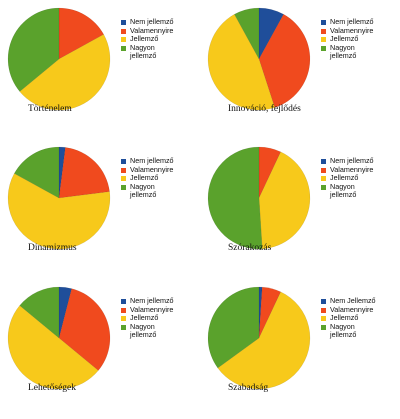 The height and width of the screenshot is (419, 400). I want to click on pie-chart-szorakozas, so click(259, 198).